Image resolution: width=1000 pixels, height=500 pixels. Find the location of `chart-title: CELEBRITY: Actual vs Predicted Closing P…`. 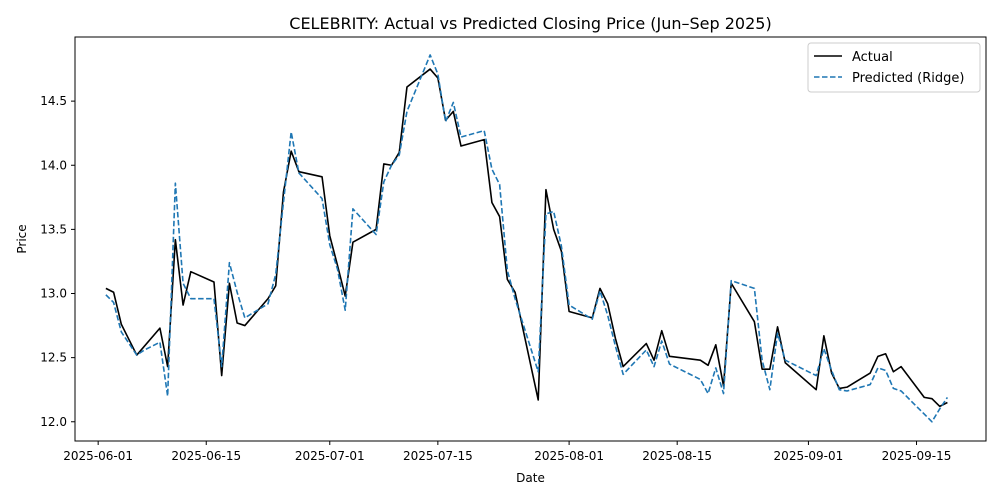

chart-title: CELEBRITY: Actual vs Predicted Closing P… is located at coordinates (530, 23).